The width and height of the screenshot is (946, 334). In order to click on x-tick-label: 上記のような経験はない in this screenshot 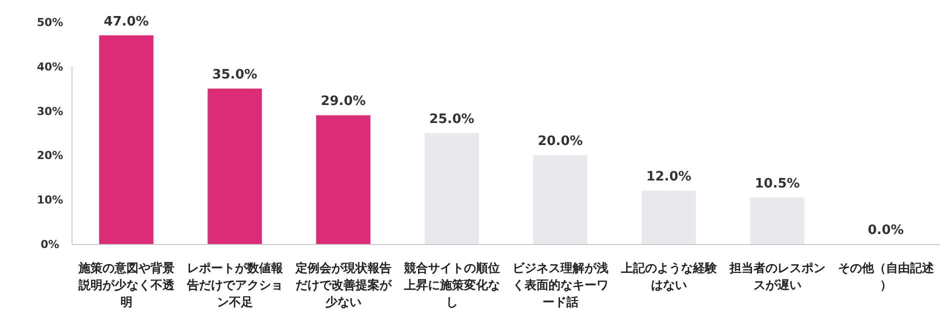, I will do `click(669, 276)`.